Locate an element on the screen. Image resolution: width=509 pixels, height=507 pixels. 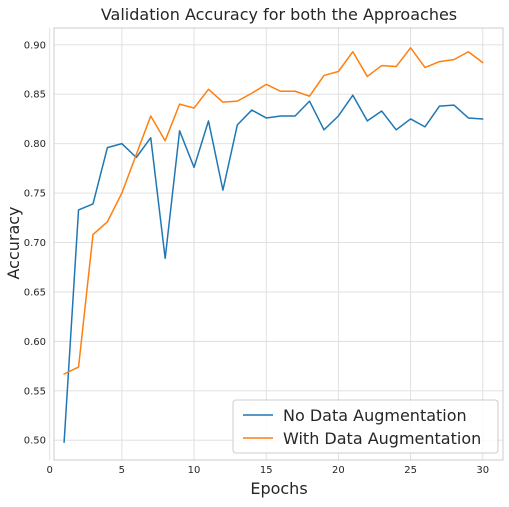
x-tick-label: 20 is located at coordinates (338, 470).